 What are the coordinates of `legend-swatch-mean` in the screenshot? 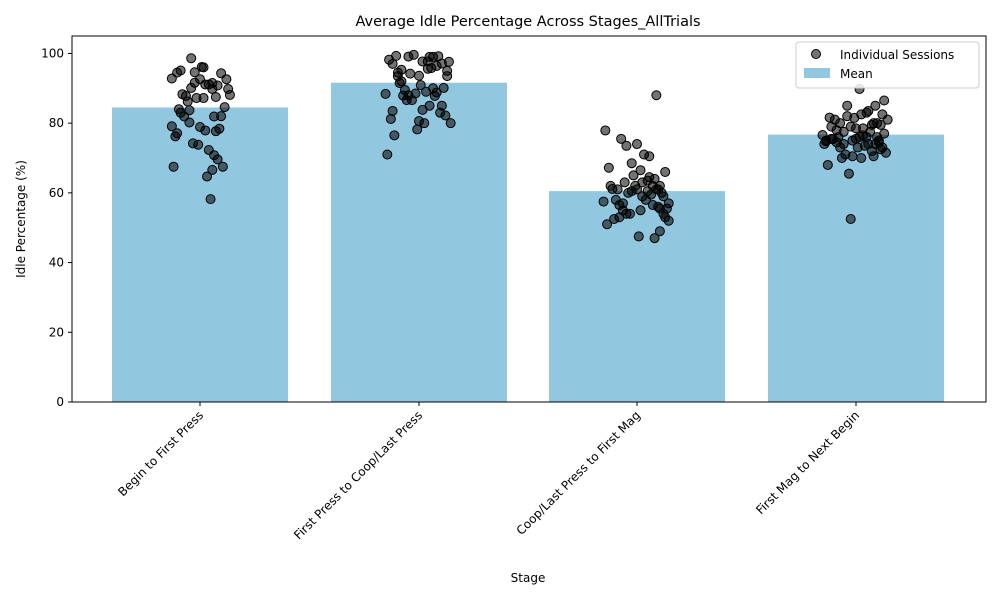 It's located at (817, 73).